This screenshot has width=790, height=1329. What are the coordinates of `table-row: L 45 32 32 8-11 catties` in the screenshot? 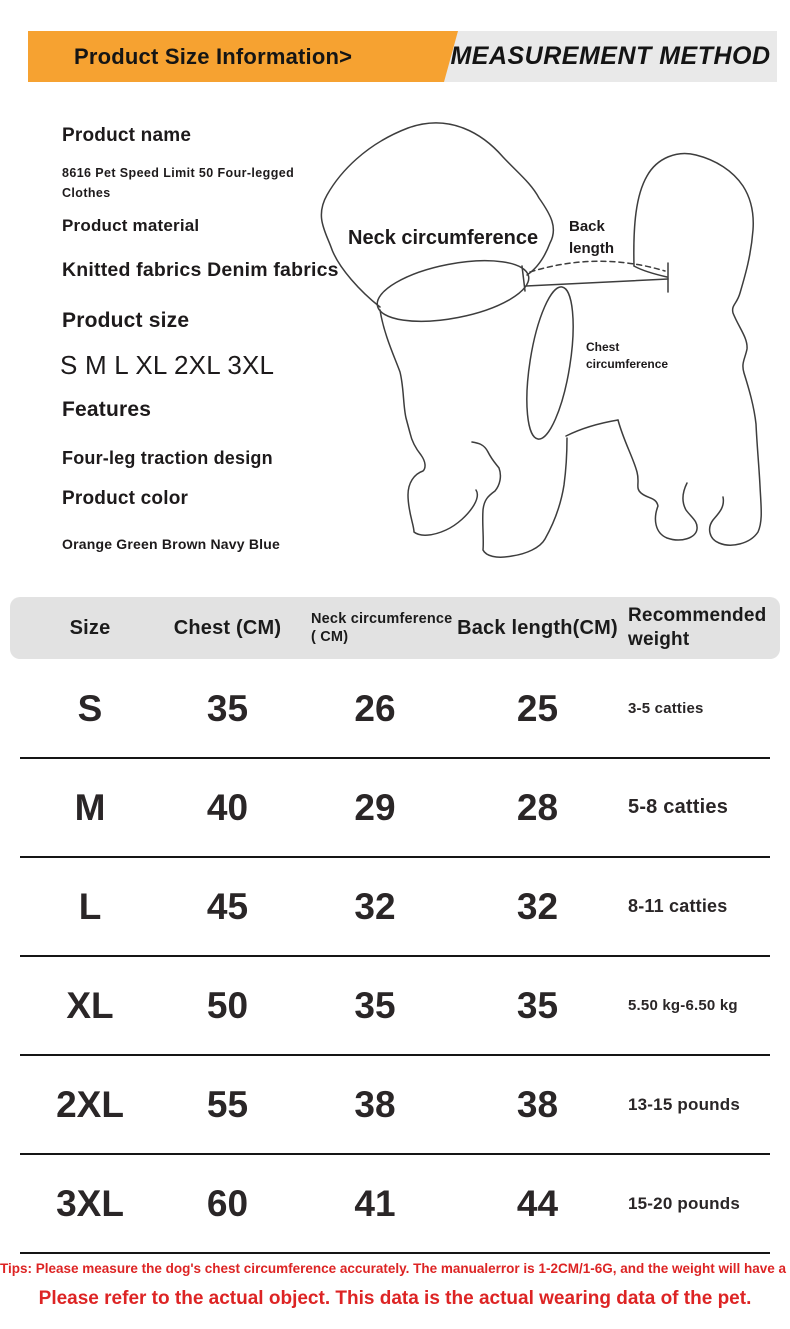 It's located at (395, 907).